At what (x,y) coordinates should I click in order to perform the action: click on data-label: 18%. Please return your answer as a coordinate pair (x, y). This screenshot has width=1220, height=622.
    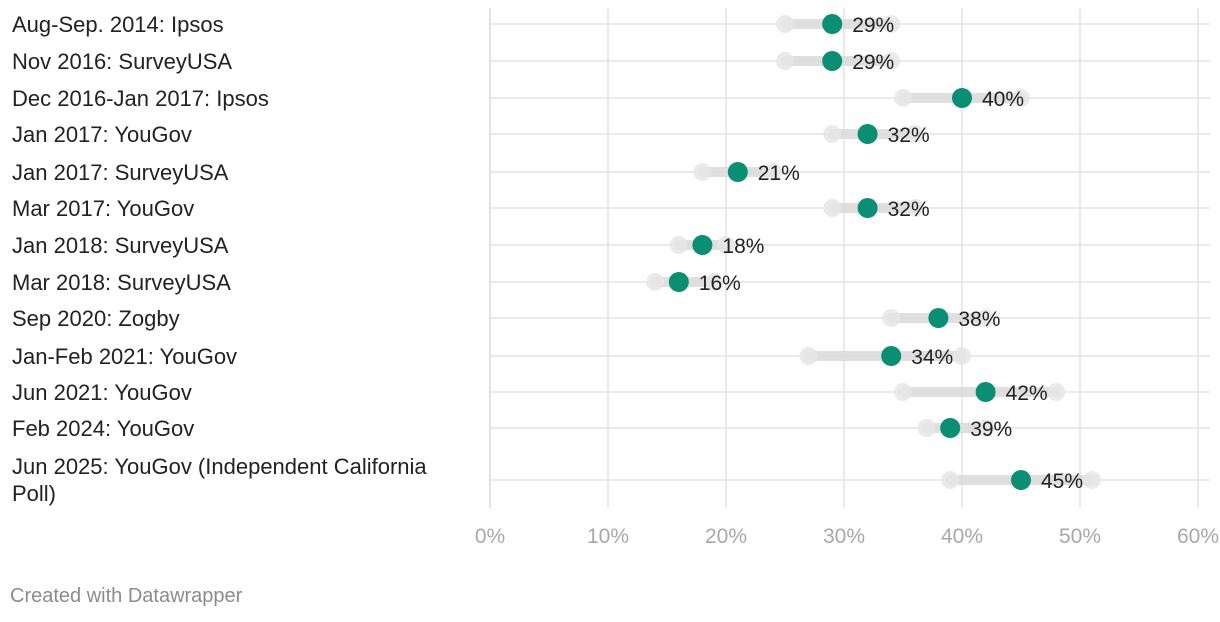
    Looking at the image, I should click on (743, 246).